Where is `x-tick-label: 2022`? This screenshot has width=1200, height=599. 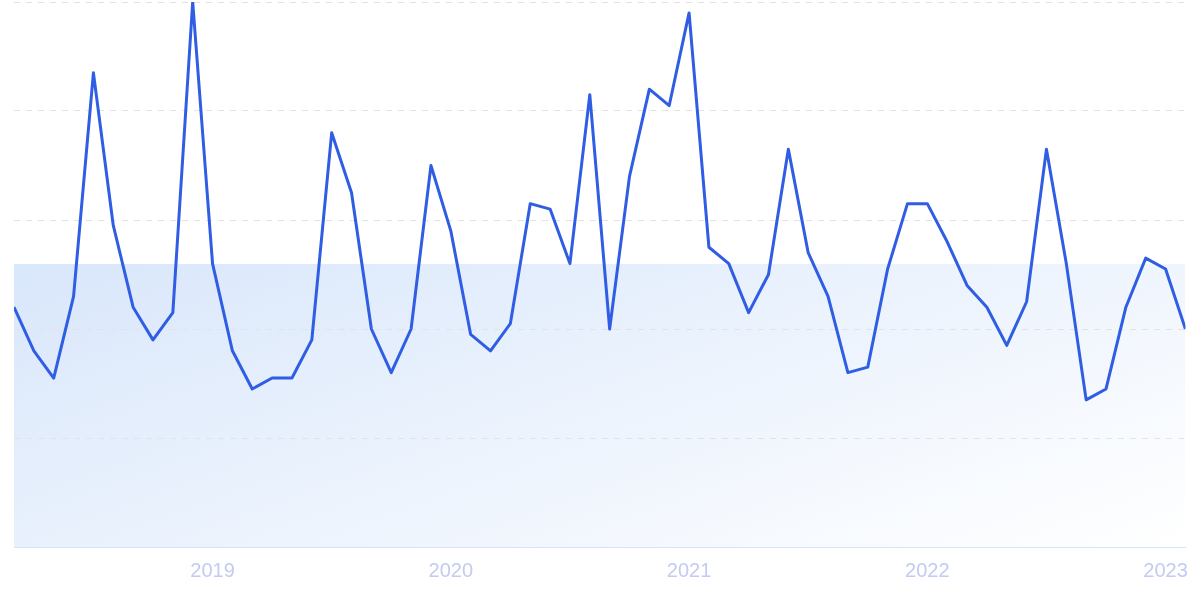 x-tick-label: 2022 is located at coordinates (927, 569).